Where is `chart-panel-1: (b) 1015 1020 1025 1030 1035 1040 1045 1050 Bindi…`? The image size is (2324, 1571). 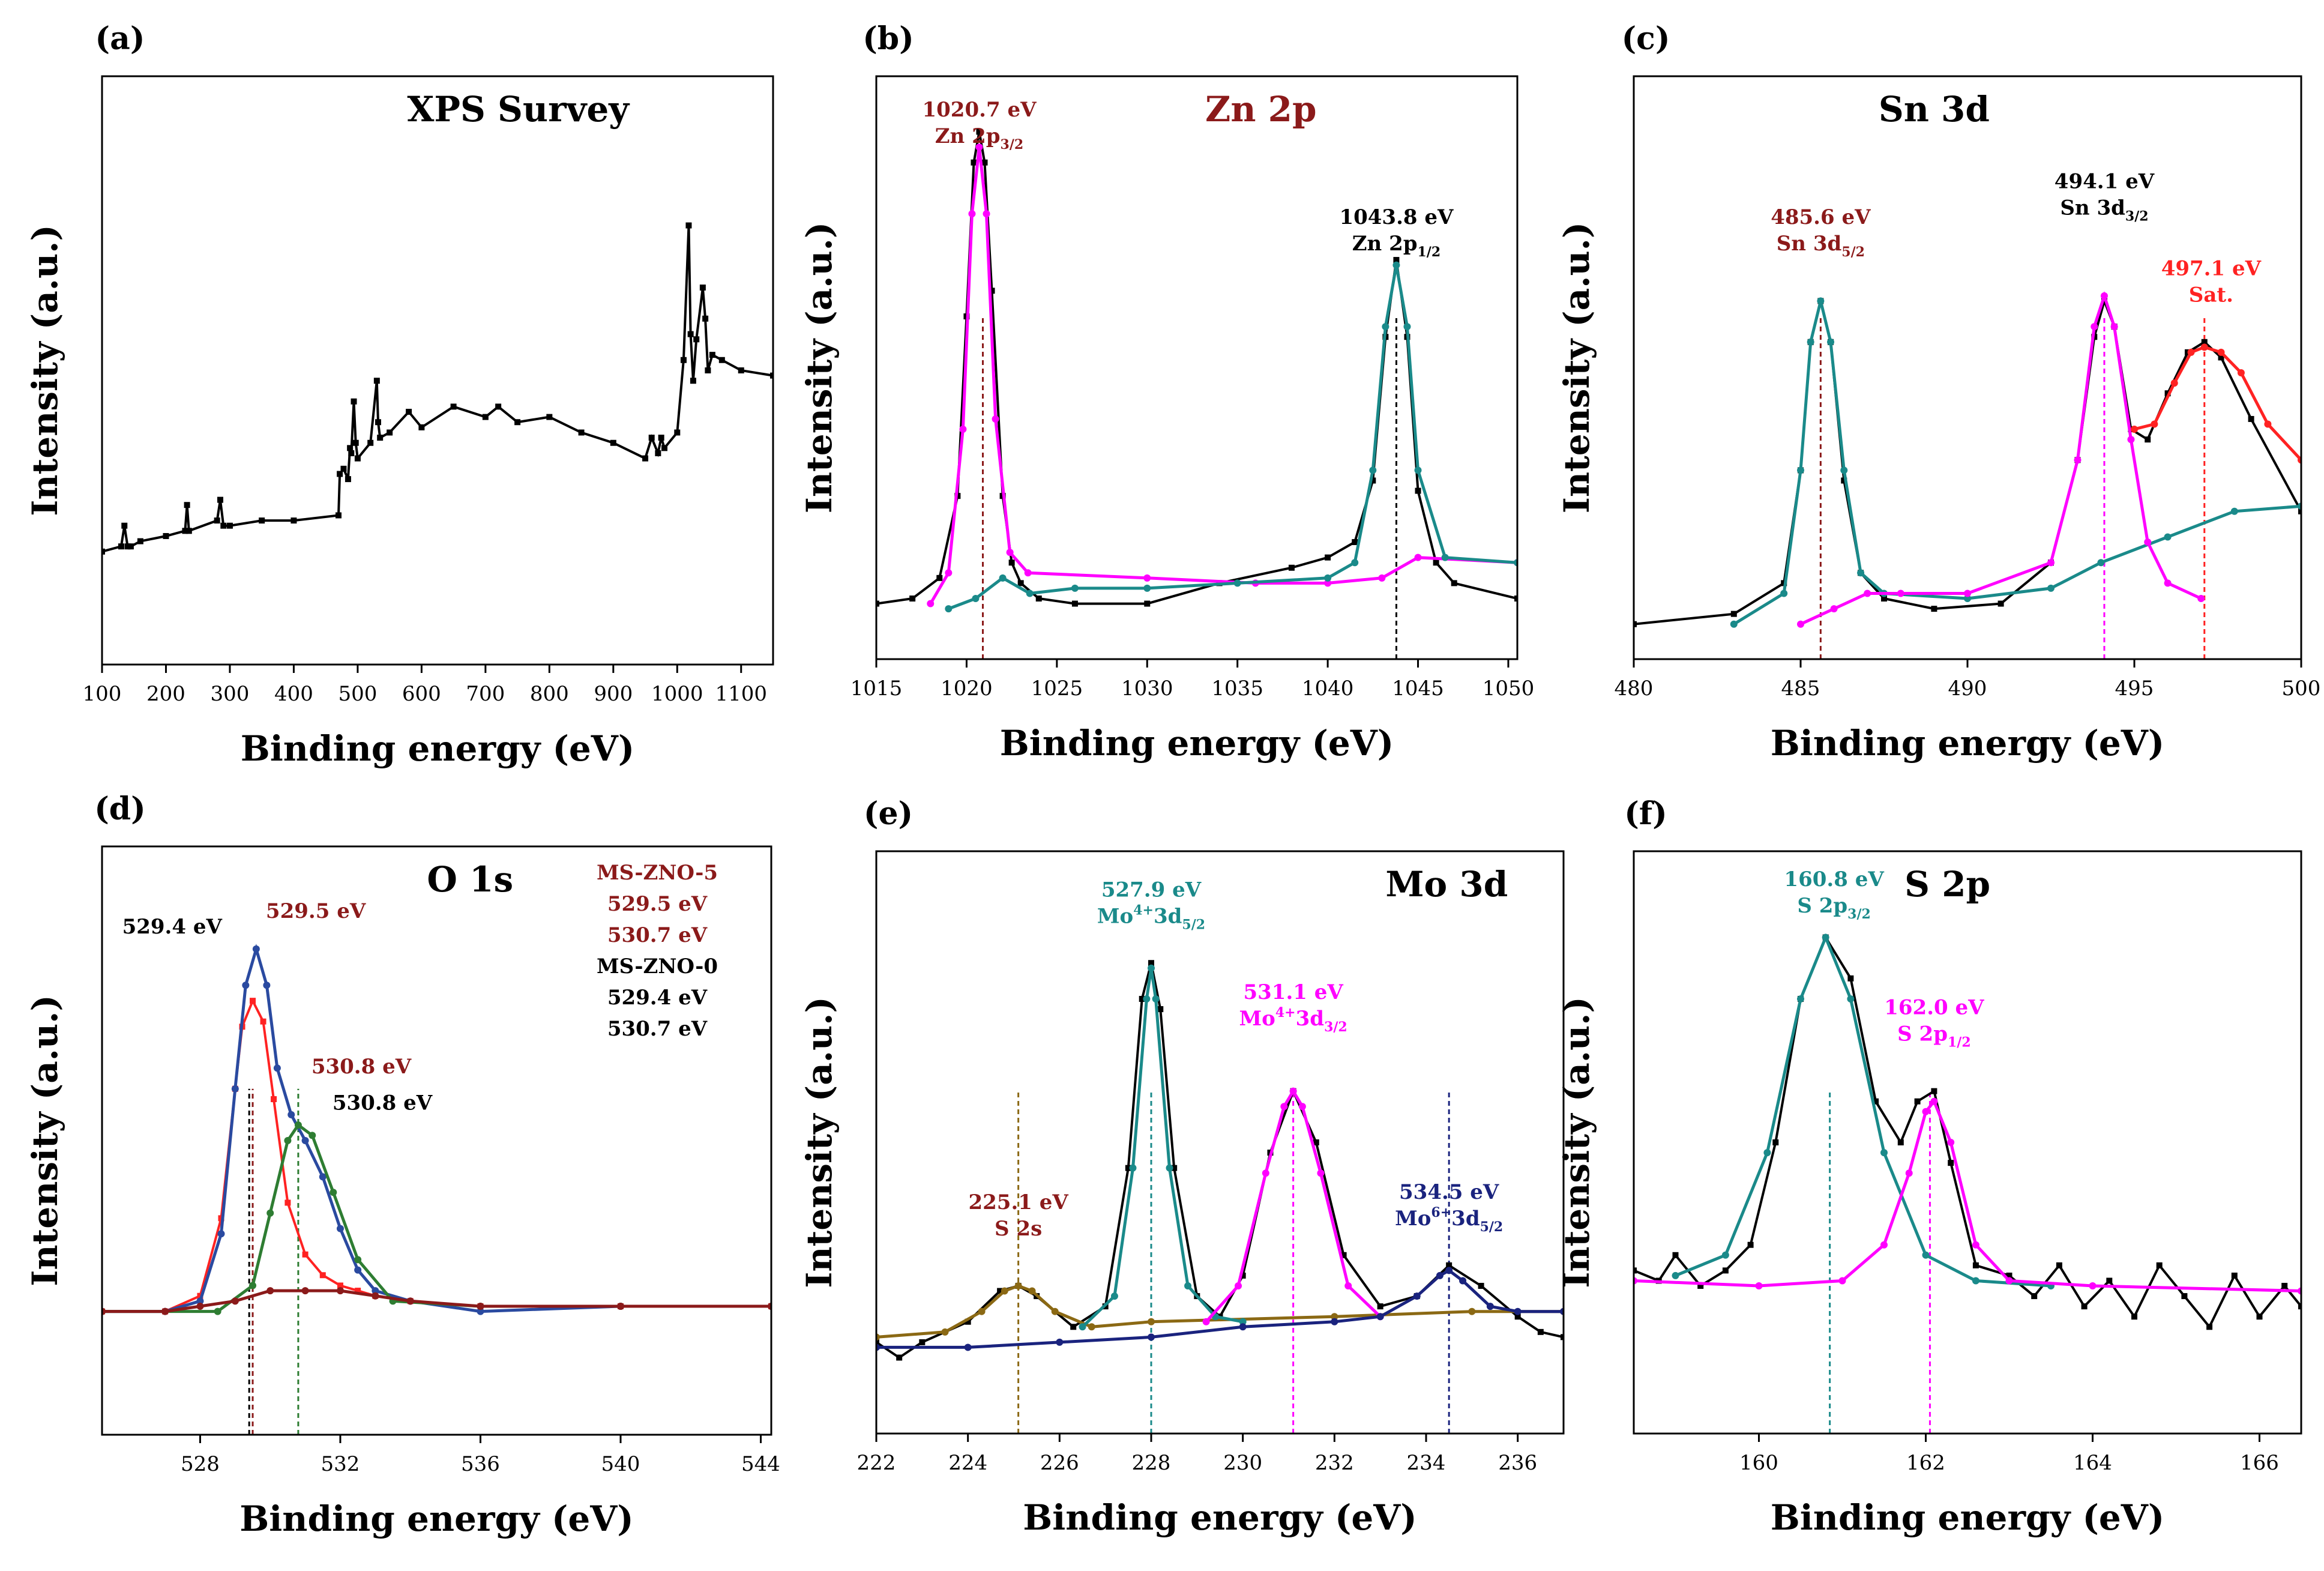 chart-panel-1: (b) 1015 1020 1025 1030 1035 1040 1045 1050 Bindi… is located at coordinates (1166, 392).